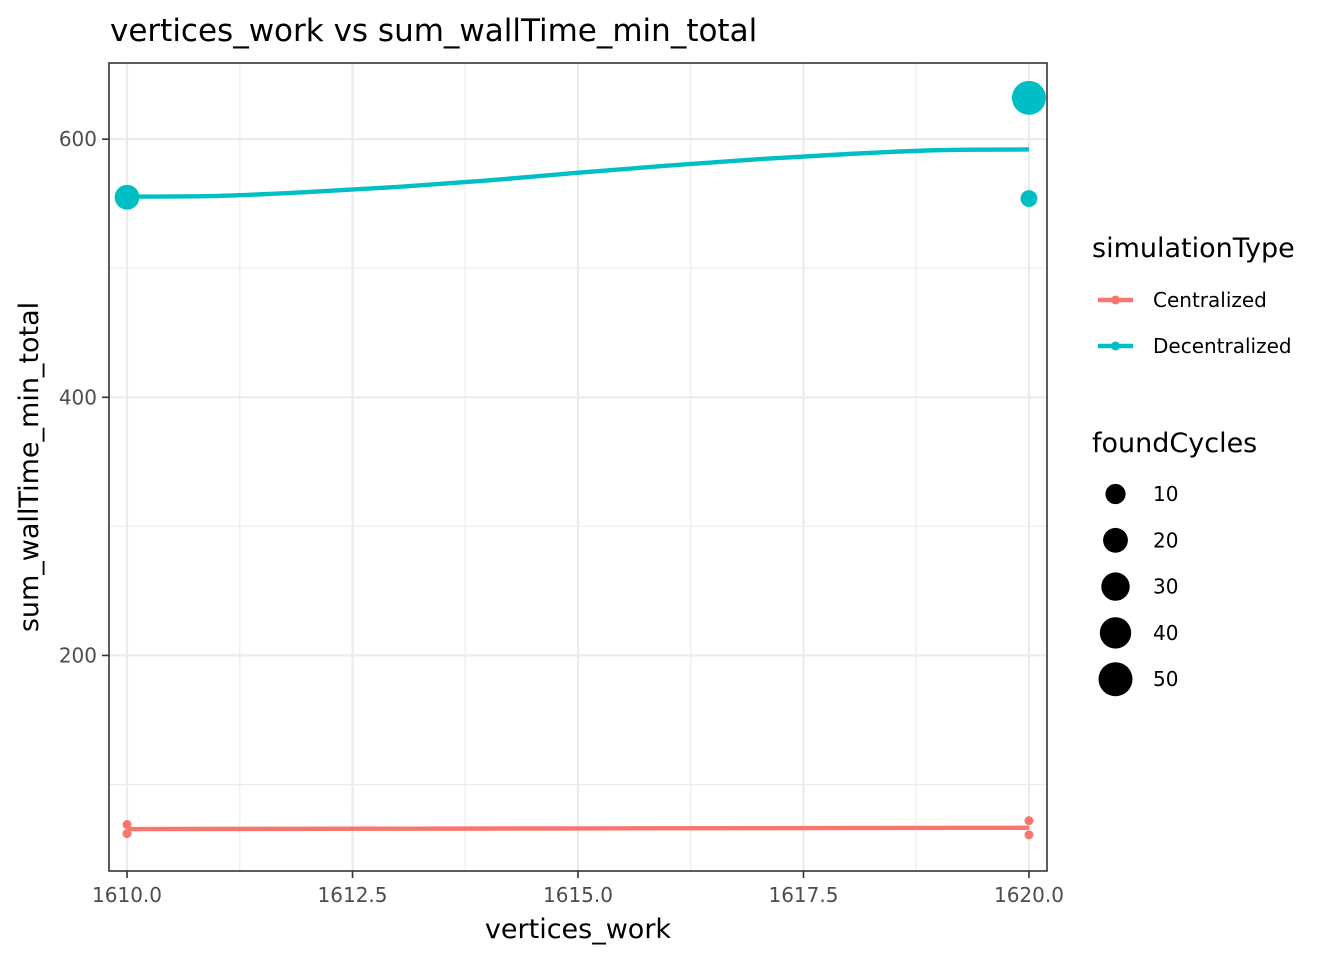 This screenshot has width=1344, height=960. What do you see at coordinates (29, 467) in the screenshot?
I see `y-axis-title: sum_wallTime_min_total` at bounding box center [29, 467].